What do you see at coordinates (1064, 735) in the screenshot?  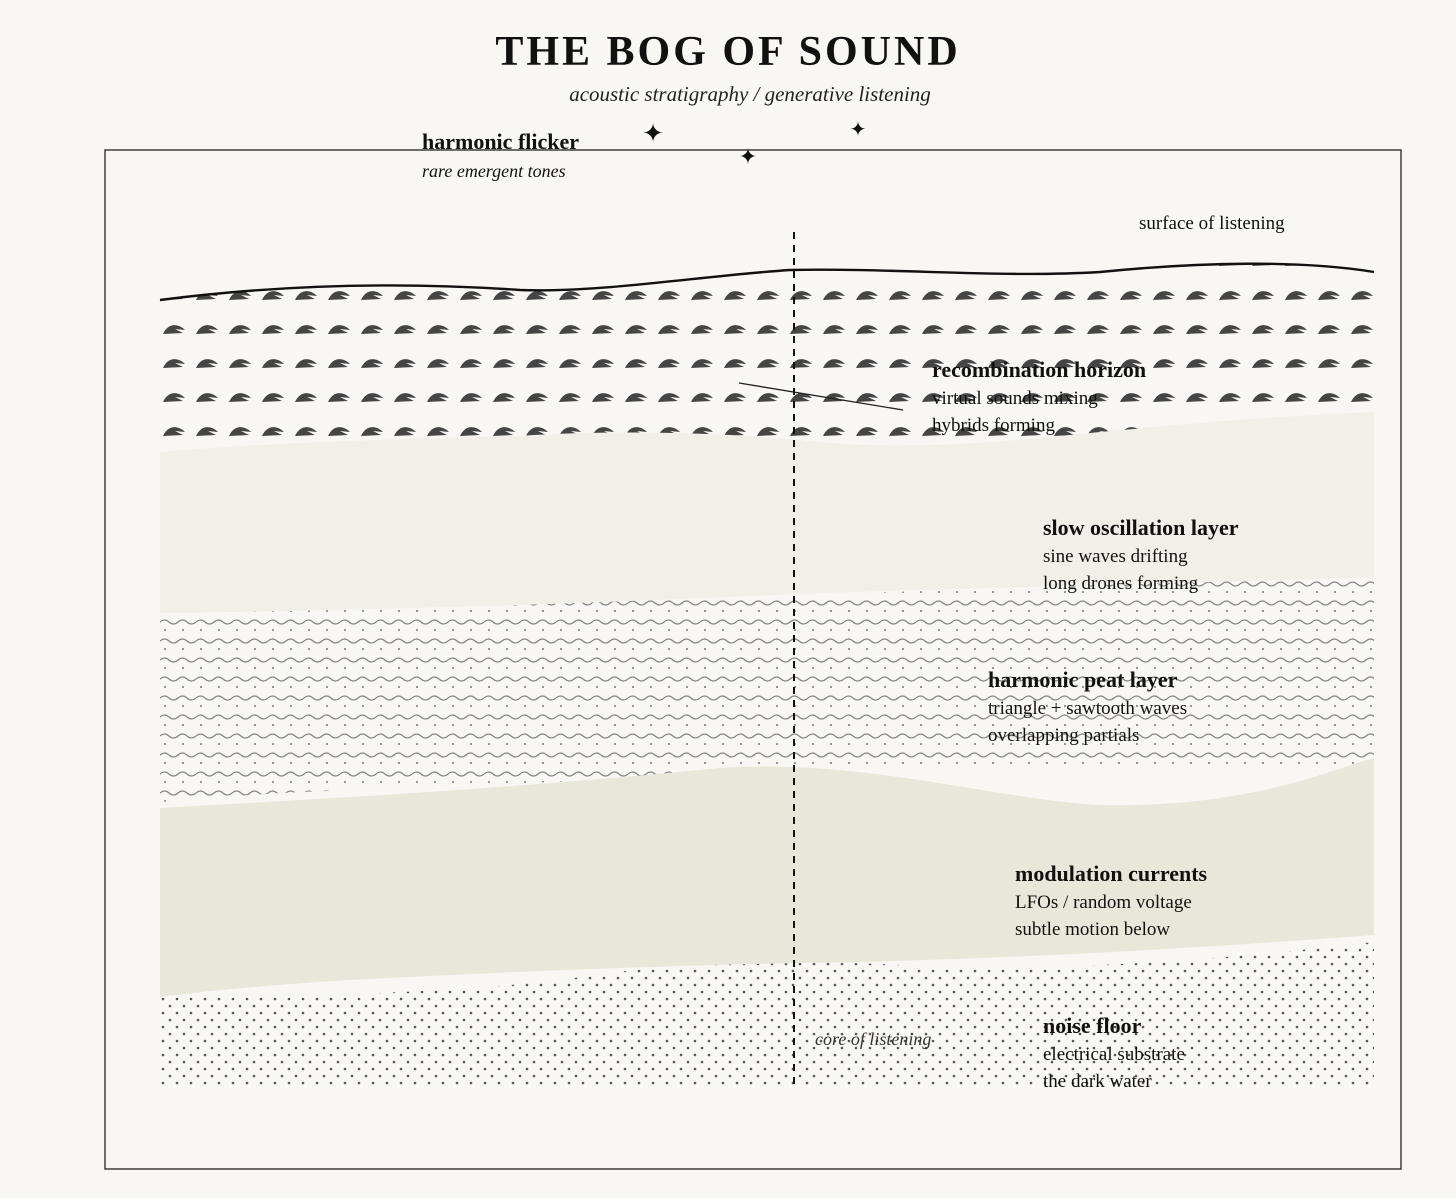 I see `layer-line: overlapping partials` at bounding box center [1064, 735].